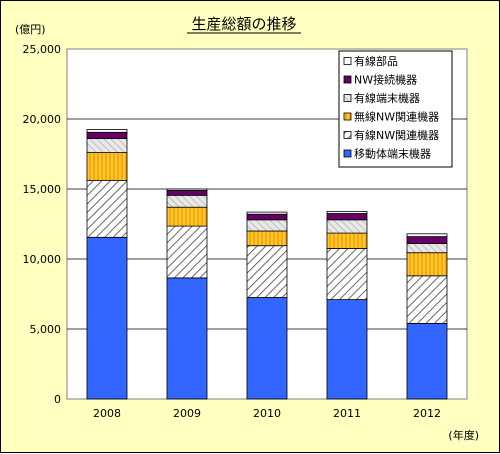 This screenshot has width=500, height=454. What do you see at coordinates (42, 259) in the screenshot?
I see `y-tick-label: 10,000` at bounding box center [42, 259].